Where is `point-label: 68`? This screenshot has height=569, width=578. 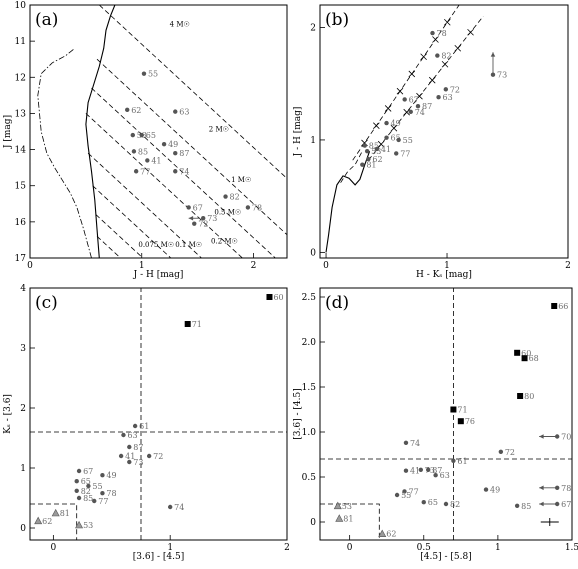
point-label: 68 is located at coordinates (534, 358).